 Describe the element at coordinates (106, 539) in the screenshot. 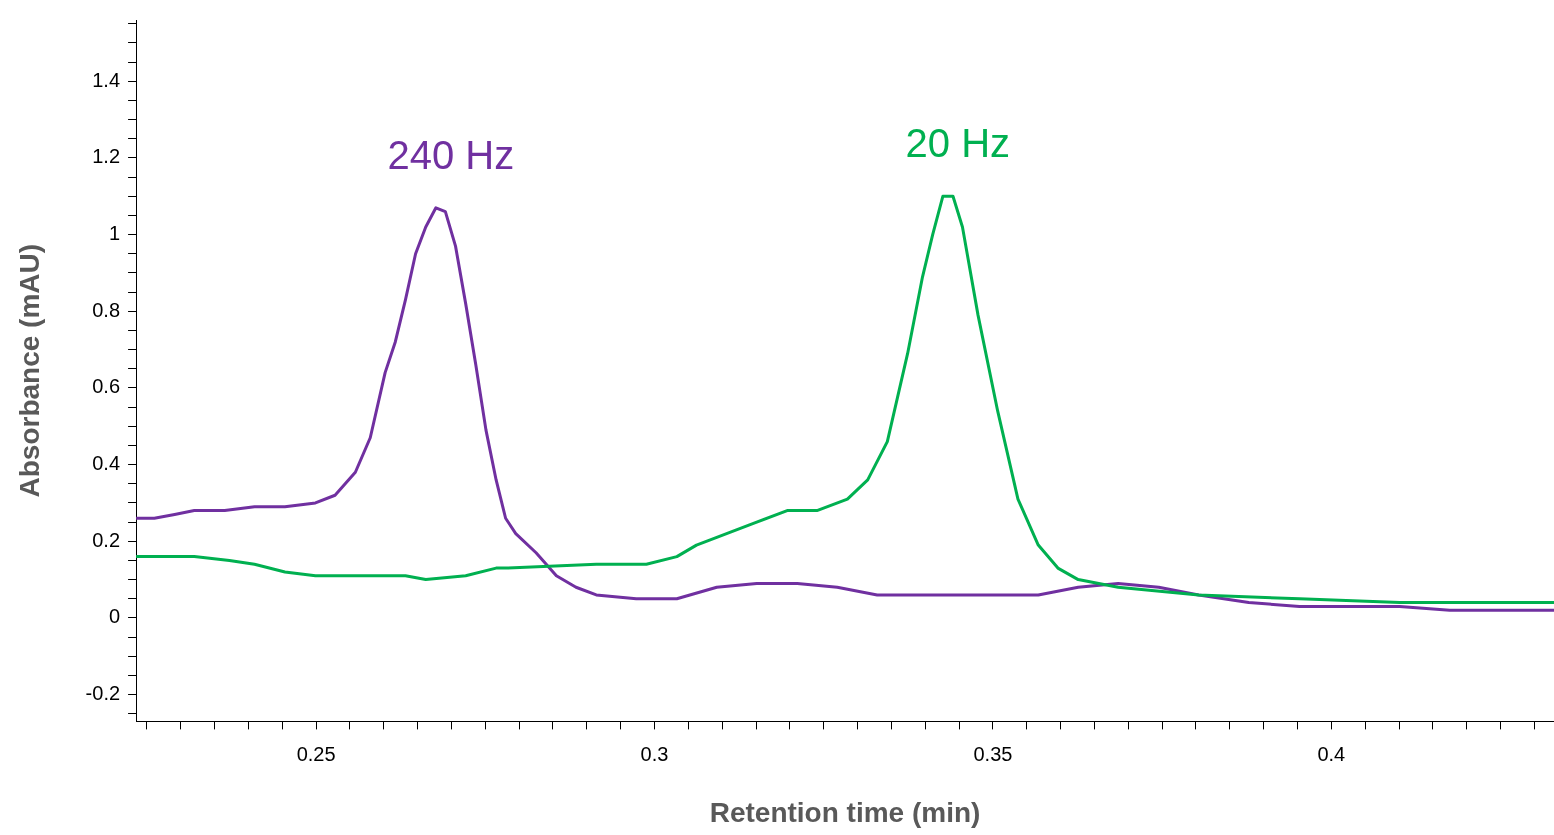

I see `y-tick-label: 0.2` at that location.